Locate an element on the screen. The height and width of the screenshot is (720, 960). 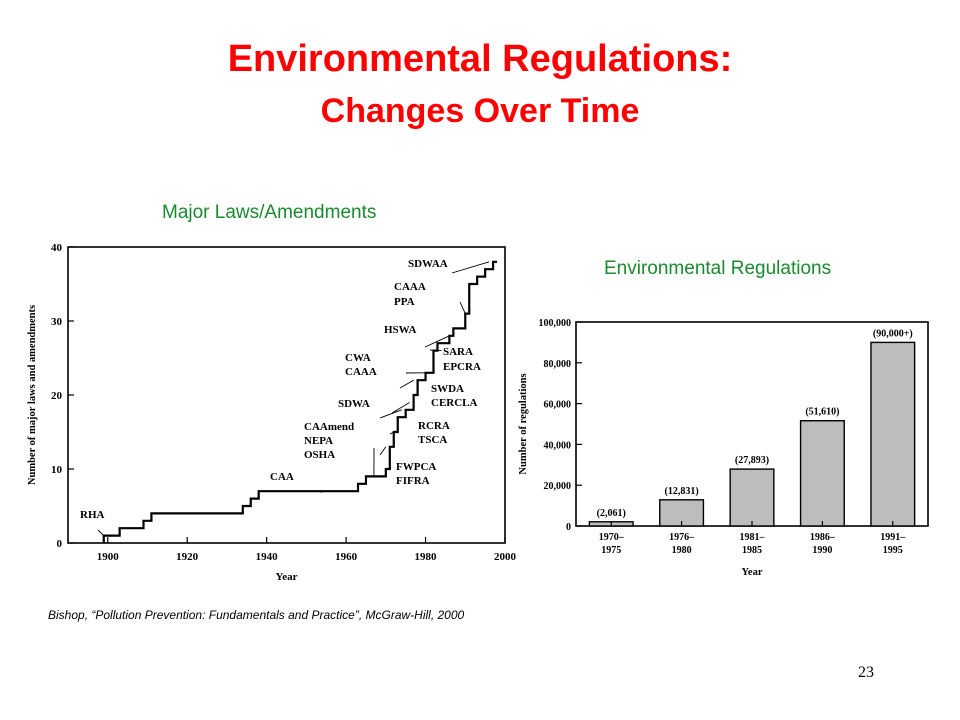
y-tick-label: 40,000 is located at coordinates (558, 445).